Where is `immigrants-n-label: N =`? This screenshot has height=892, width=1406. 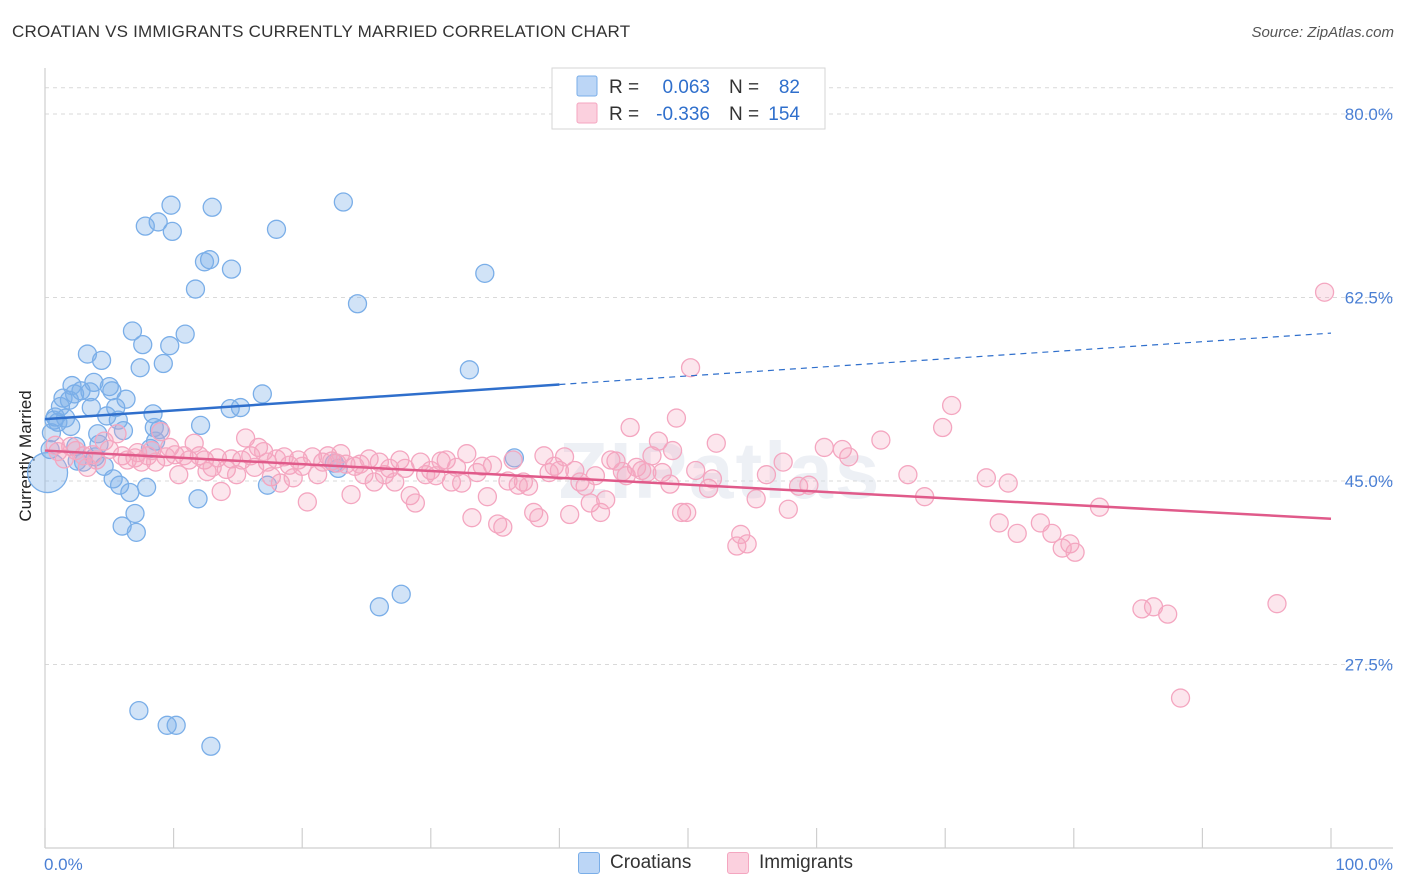 immigrants-n-label: N = is located at coordinates (744, 114).